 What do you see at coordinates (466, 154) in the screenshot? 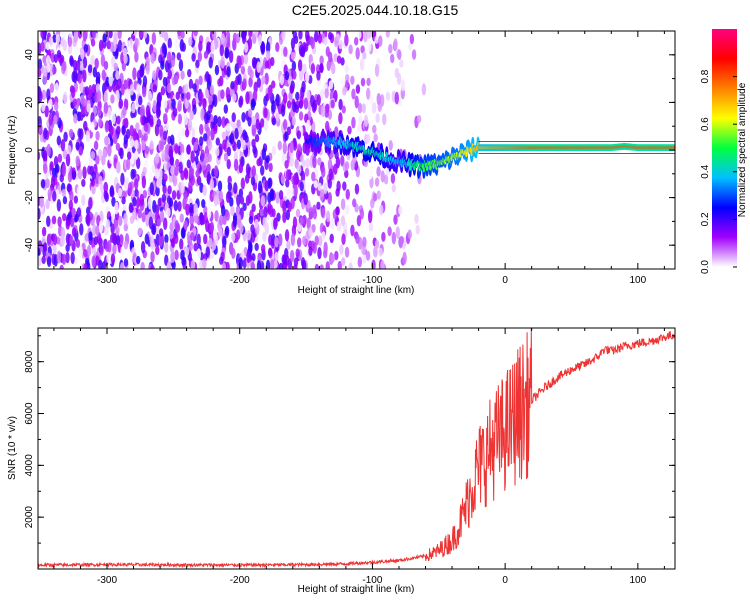
I see `signal-core` at bounding box center [466, 154].